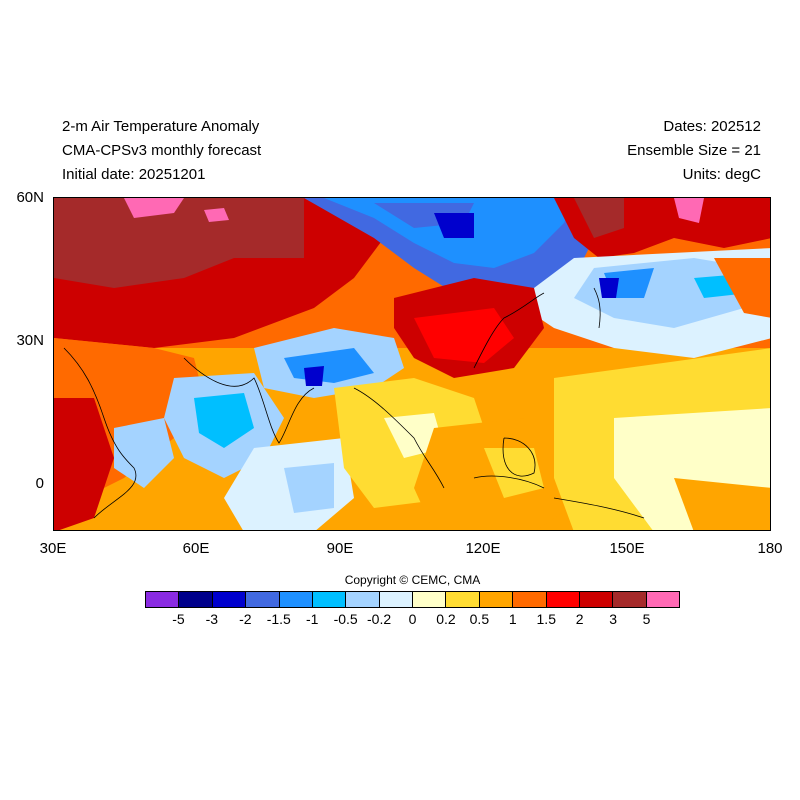  What do you see at coordinates (39, 483) in the screenshot?
I see `y-tick-0: 0` at bounding box center [39, 483].